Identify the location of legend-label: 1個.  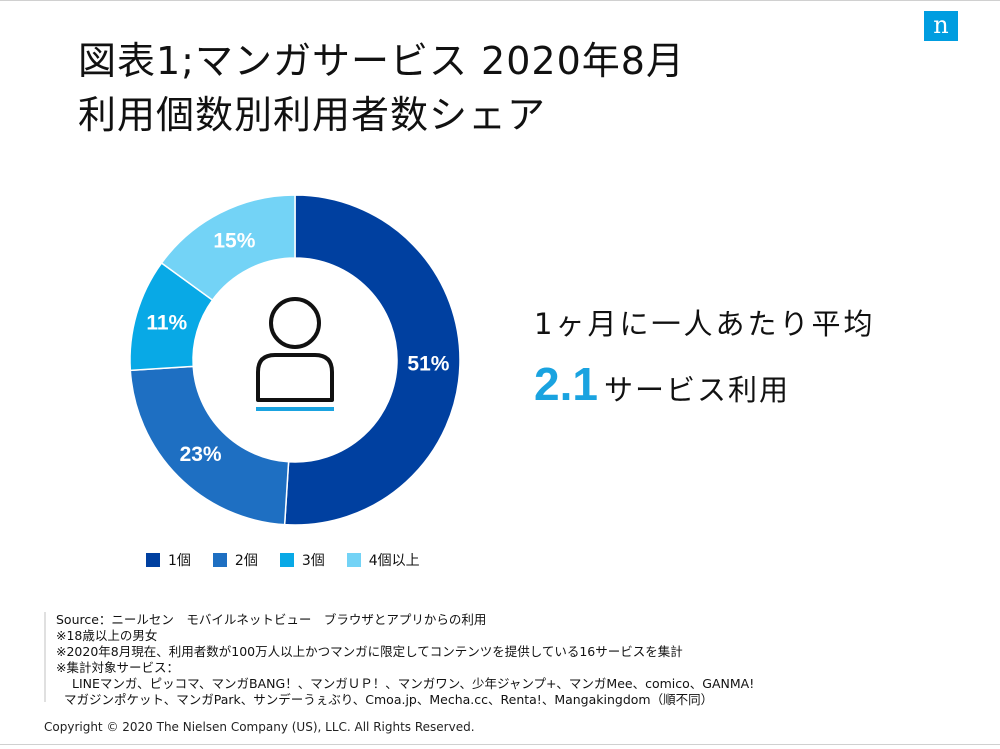
(179, 561).